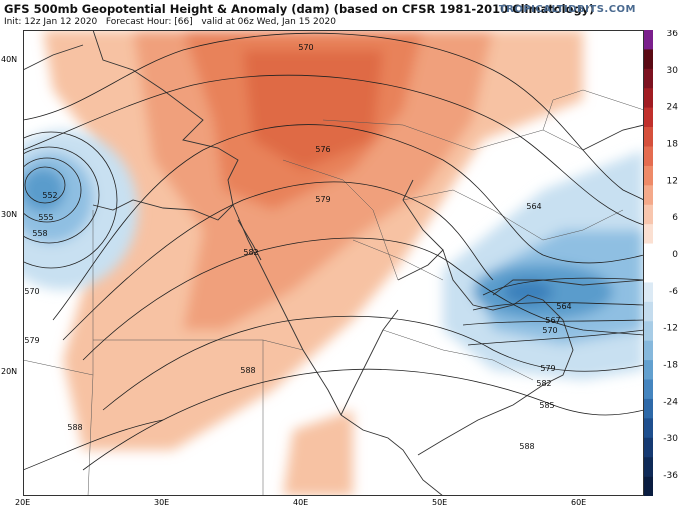 This screenshot has height=509, width=680. Describe the element at coordinates (673, 108) in the screenshot. I see `colorbar-tick-label: 24` at that location.